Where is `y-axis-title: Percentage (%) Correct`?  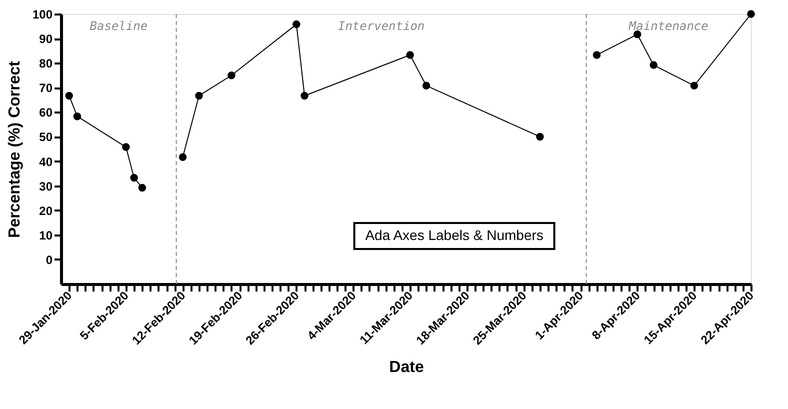
y-axis-title: Percentage (%) Correct is located at coordinates (15, 149).